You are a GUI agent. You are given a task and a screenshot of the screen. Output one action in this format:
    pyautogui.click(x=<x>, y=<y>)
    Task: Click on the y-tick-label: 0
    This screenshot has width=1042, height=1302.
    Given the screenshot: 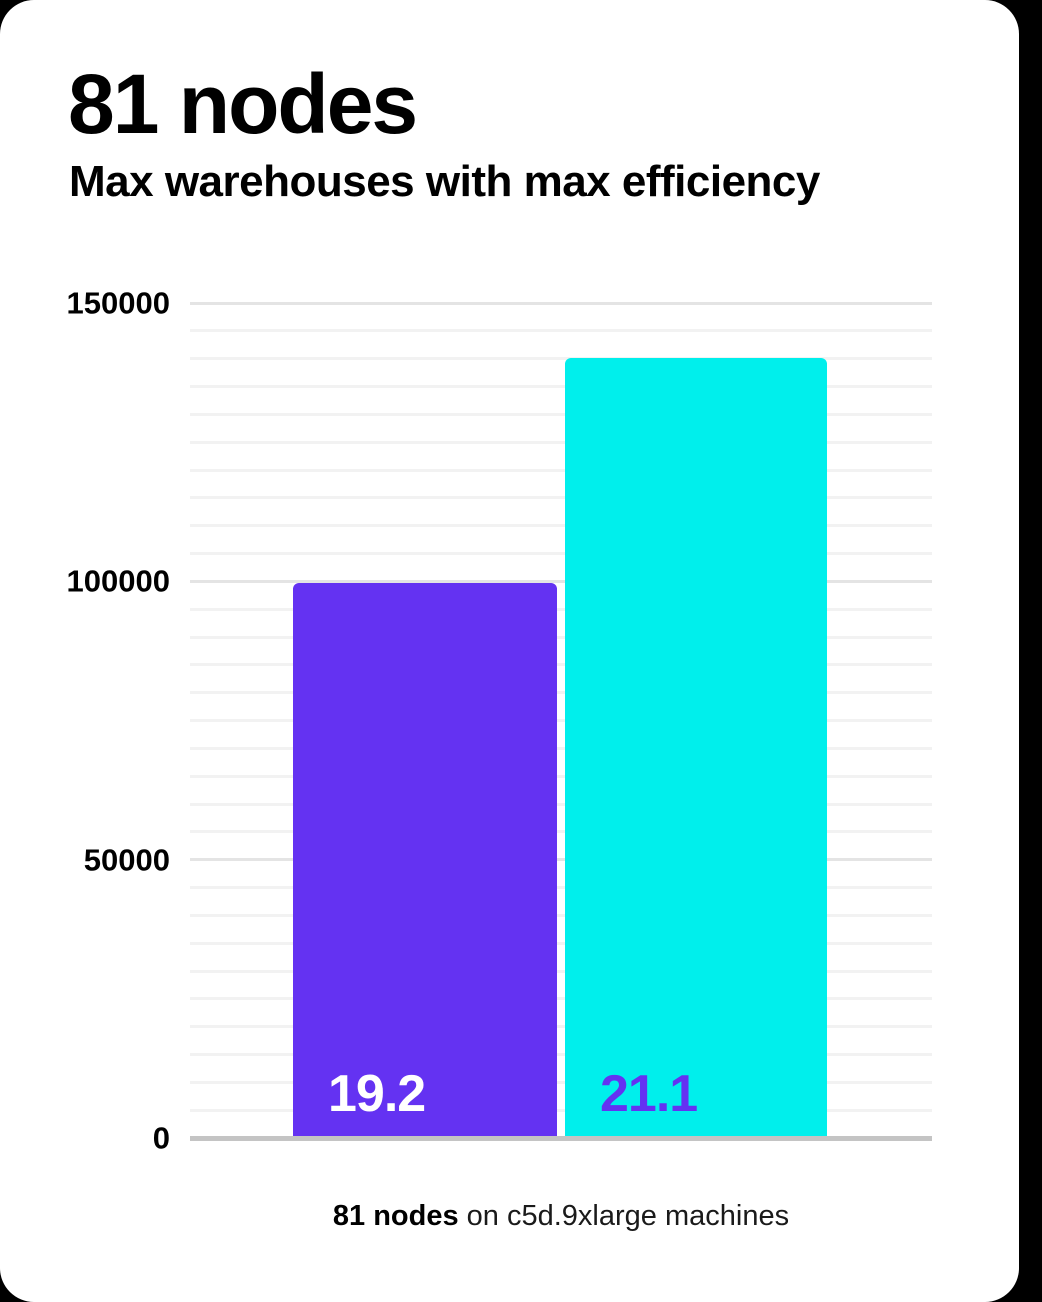 What is the action you would take?
    pyautogui.click(x=161, y=1138)
    